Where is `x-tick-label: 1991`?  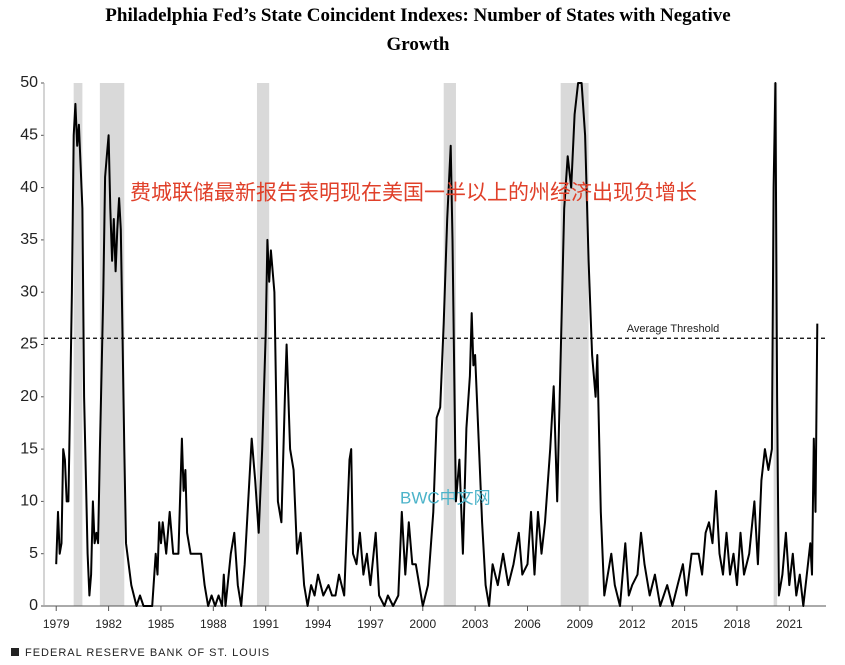
x-tick-label: 1991 is located at coordinates (265, 624).